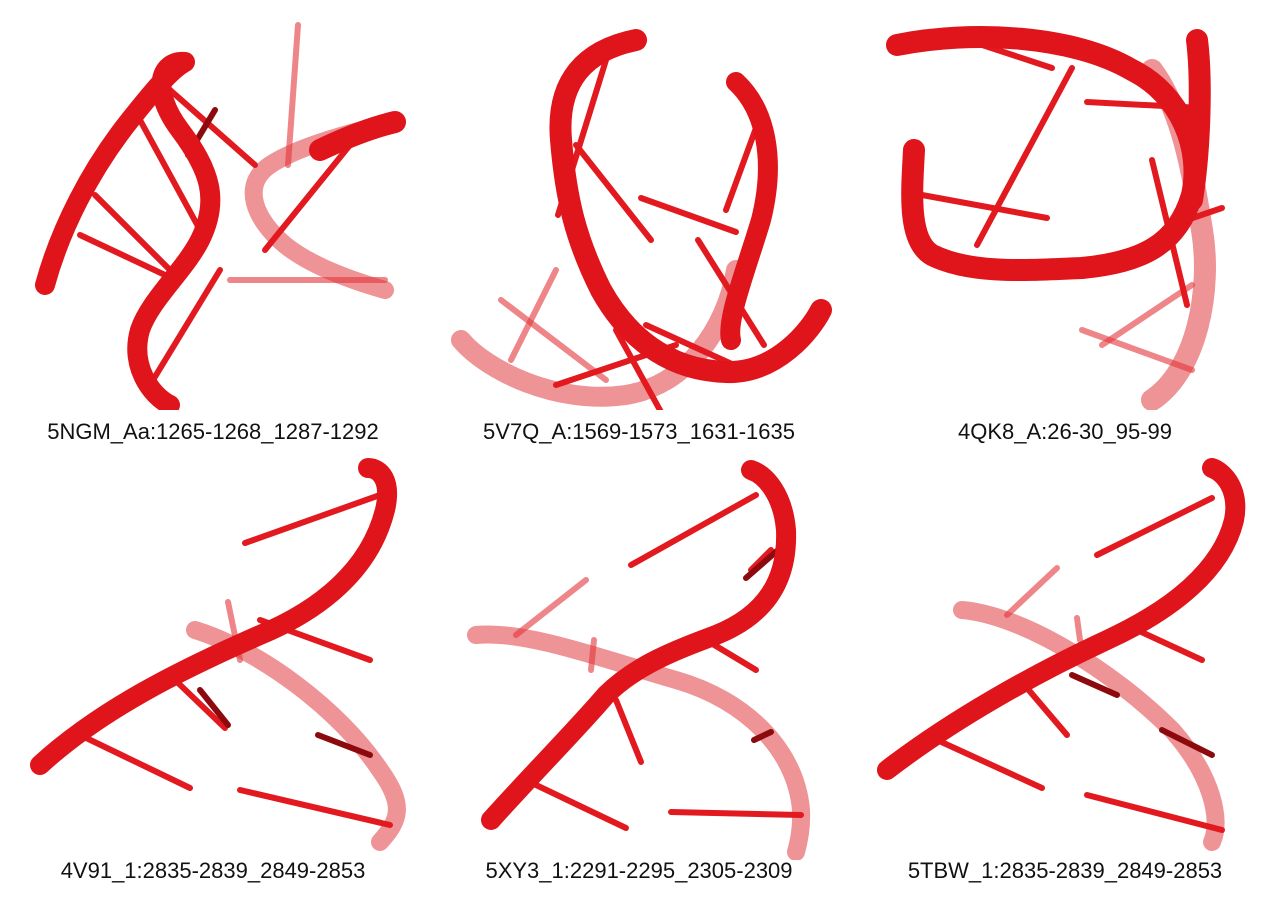 This screenshot has width=1280, height=900. Describe the element at coordinates (639, 870) in the screenshot. I see `structure-id-label: 5XY3_1:2291-2295_2305-2309` at that location.